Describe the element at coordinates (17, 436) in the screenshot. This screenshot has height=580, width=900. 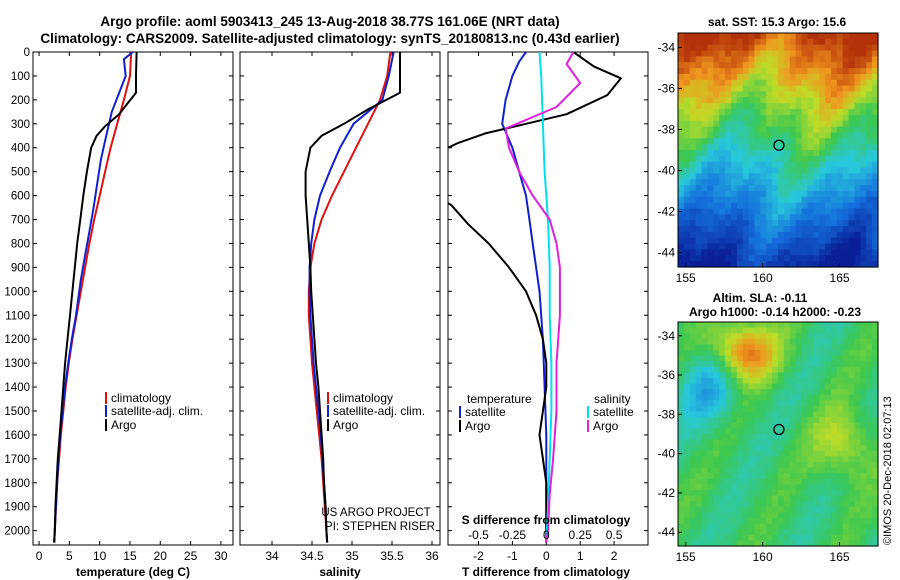
I see `pressure-tick-label: 1600` at that location.